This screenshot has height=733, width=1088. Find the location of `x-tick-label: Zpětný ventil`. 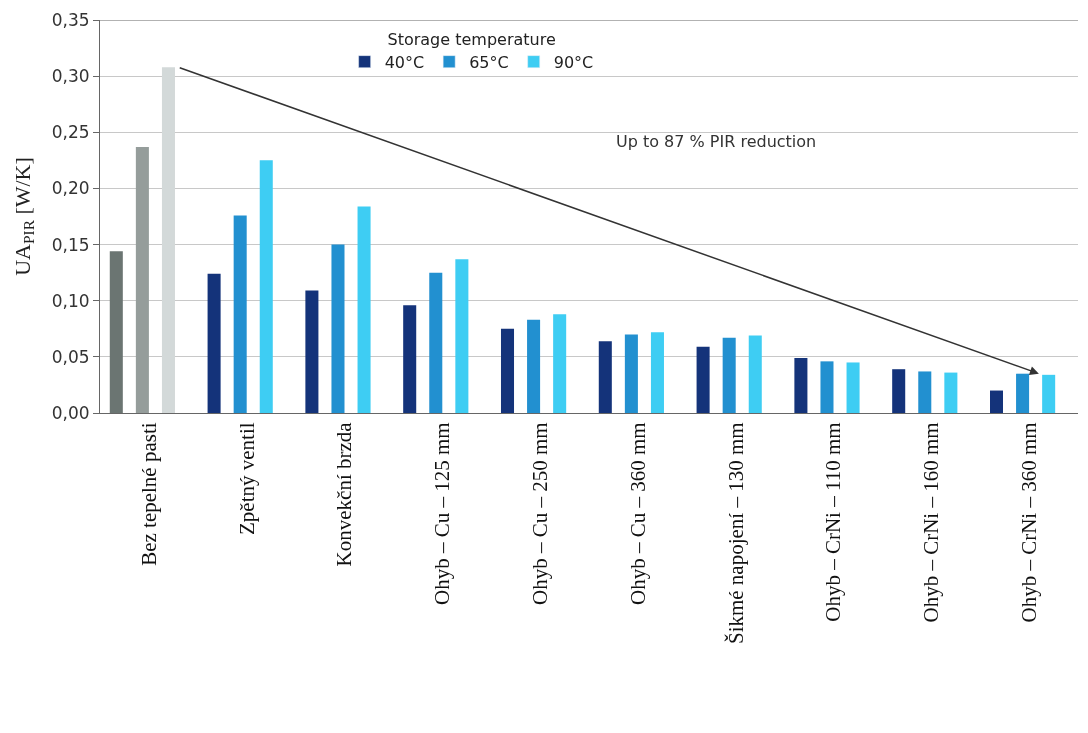

x-tick-label: Zpětný ventil is located at coordinates (246, 478).